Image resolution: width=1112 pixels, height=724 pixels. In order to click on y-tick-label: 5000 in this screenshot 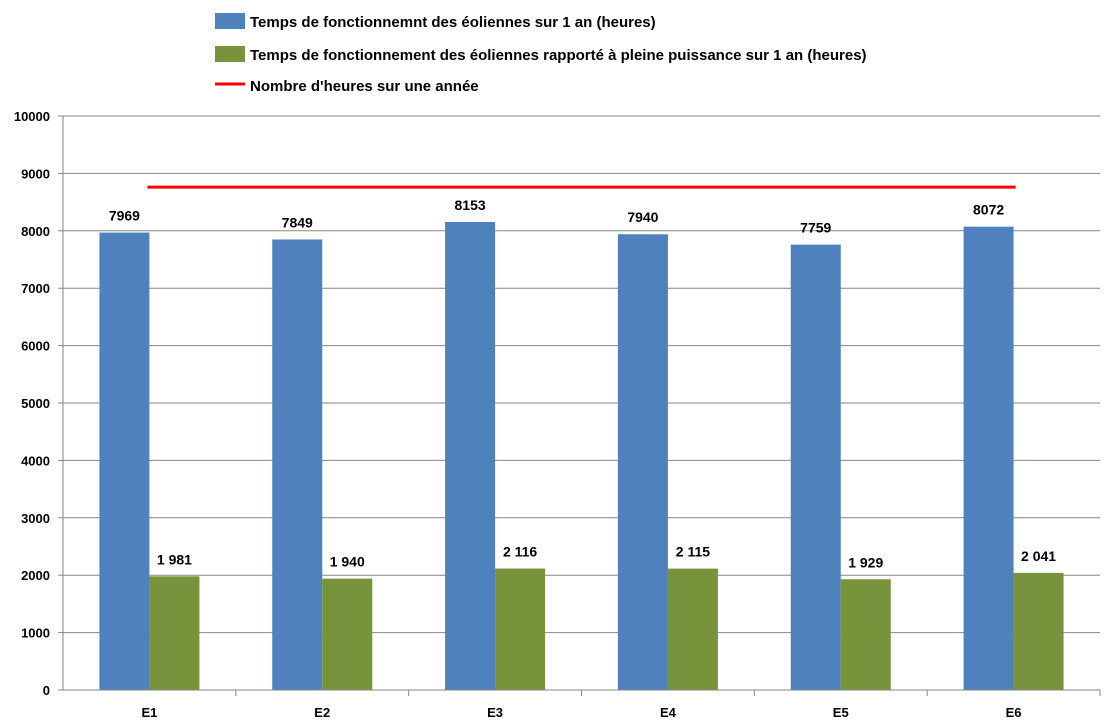, I will do `click(35, 403)`.